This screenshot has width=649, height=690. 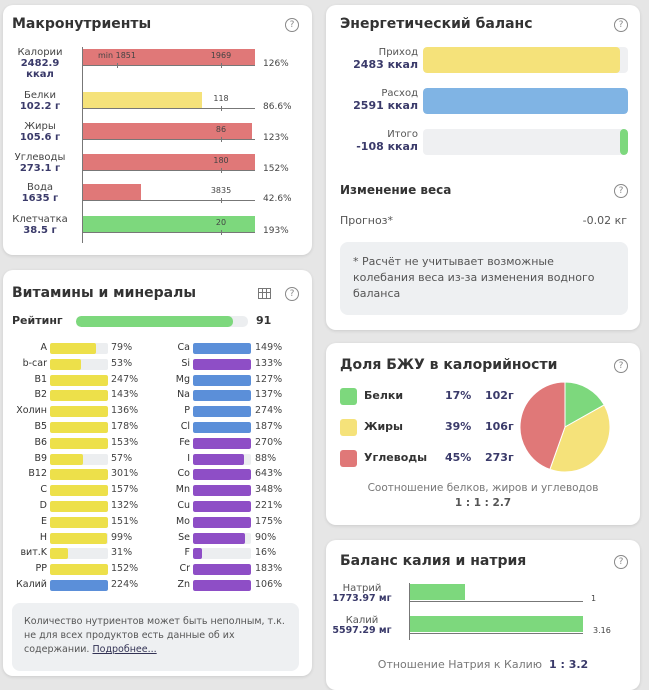 What do you see at coordinates (269, 505) in the screenshot?
I see `nutrient-percent: 221%` at bounding box center [269, 505].